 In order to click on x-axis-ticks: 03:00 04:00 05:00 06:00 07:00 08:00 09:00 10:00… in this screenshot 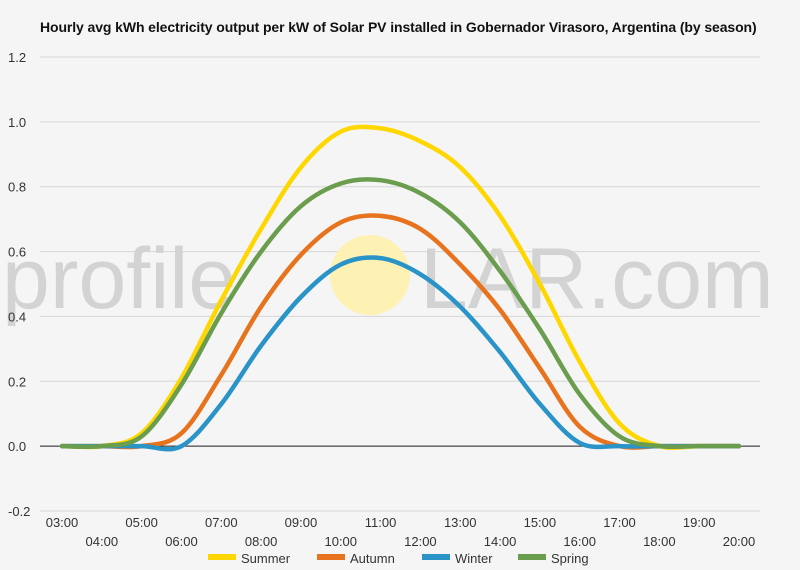, I will do `click(401, 532)`.